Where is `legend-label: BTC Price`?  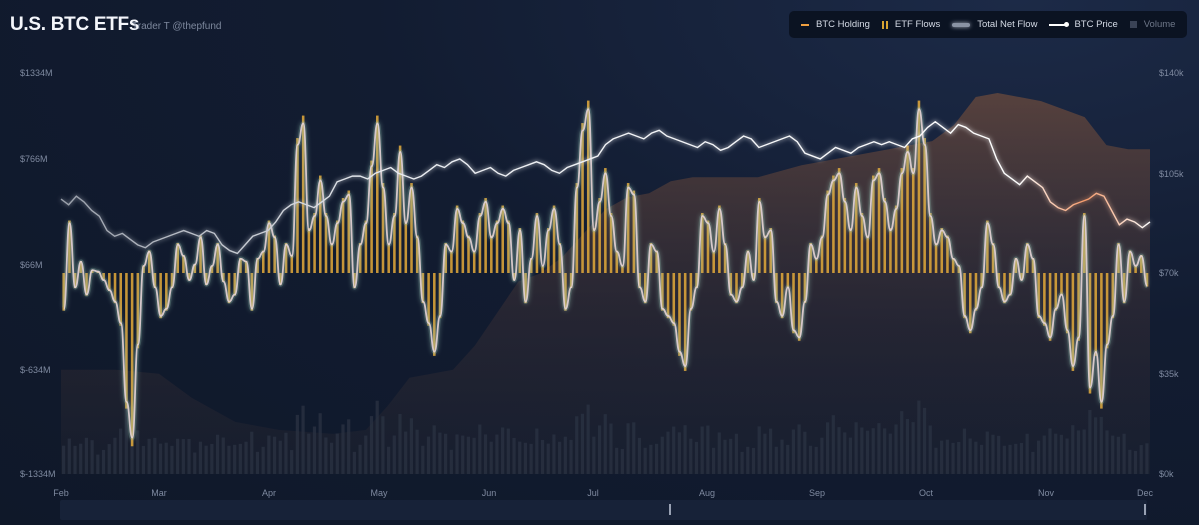
legend-label: BTC Price is located at coordinates (1096, 24).